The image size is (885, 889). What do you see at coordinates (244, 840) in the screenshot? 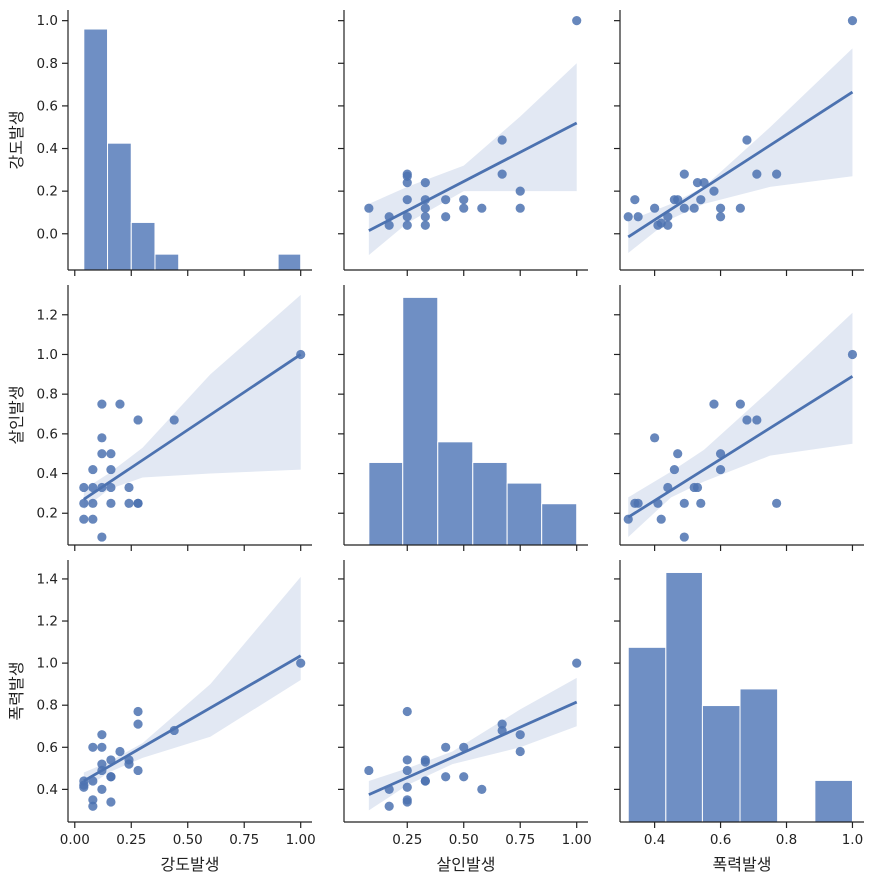
I see `x-tick-label: 0.75` at bounding box center [244, 840].